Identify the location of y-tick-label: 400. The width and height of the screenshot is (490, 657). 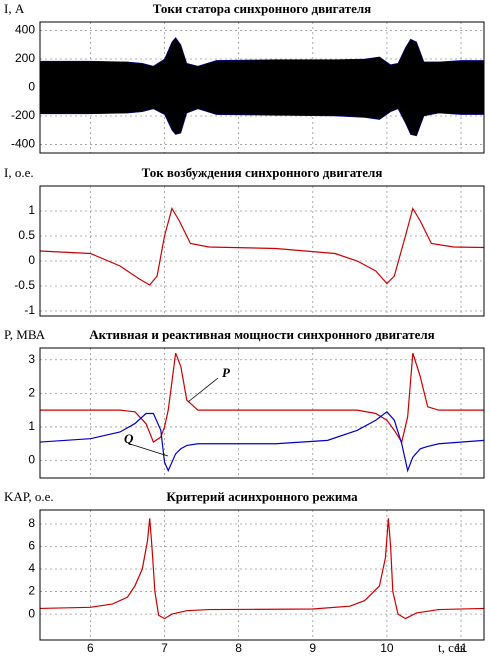
(25, 30).